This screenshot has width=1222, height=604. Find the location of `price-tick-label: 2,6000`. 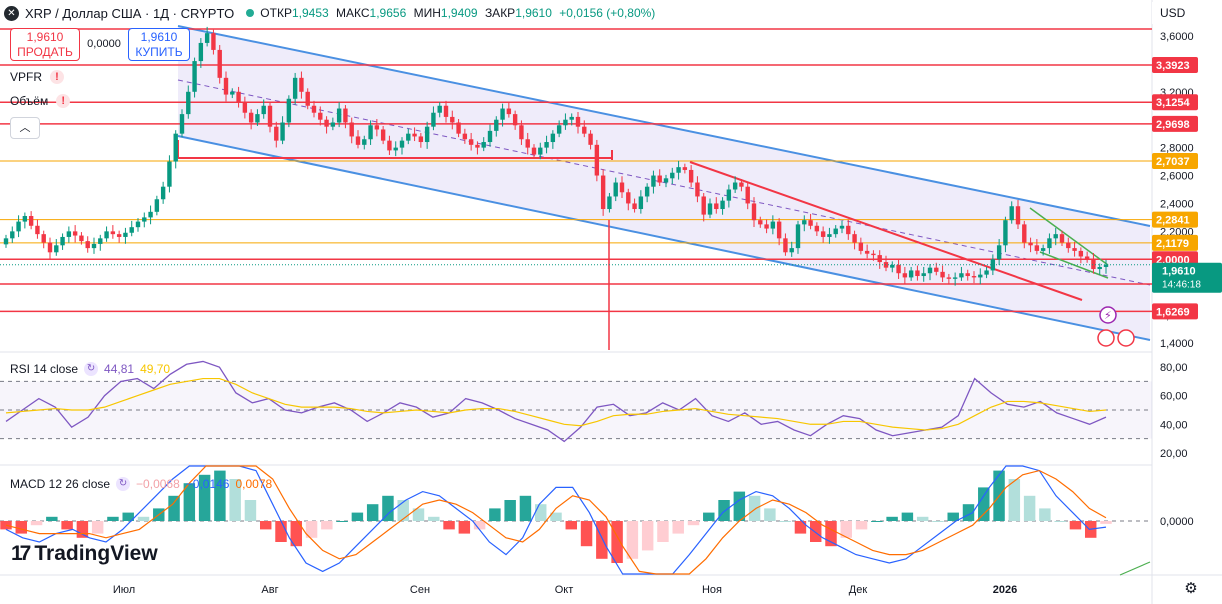

price-tick-label: 2,6000 is located at coordinates (1177, 177).